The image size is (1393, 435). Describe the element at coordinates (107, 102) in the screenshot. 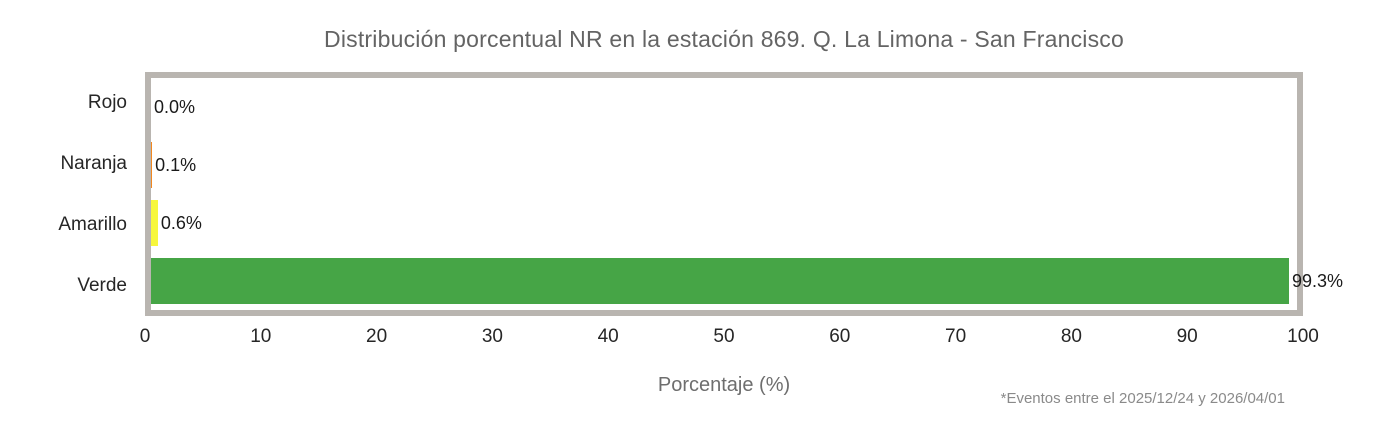

I see `y-tick-label: Rojo` at that location.